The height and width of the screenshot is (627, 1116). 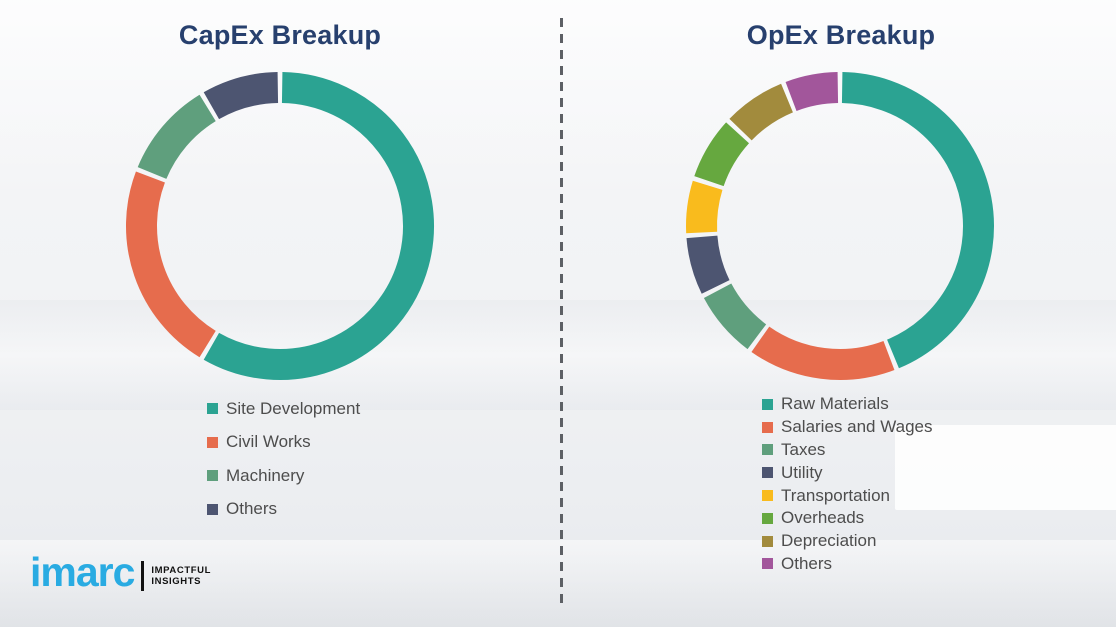 I want to click on legend-item-site-development: Site Development, so click(x=283, y=409).